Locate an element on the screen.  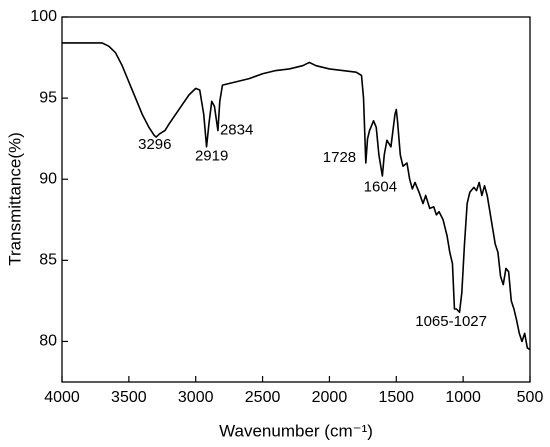
peak-annotation: 2834 is located at coordinates (236, 130).